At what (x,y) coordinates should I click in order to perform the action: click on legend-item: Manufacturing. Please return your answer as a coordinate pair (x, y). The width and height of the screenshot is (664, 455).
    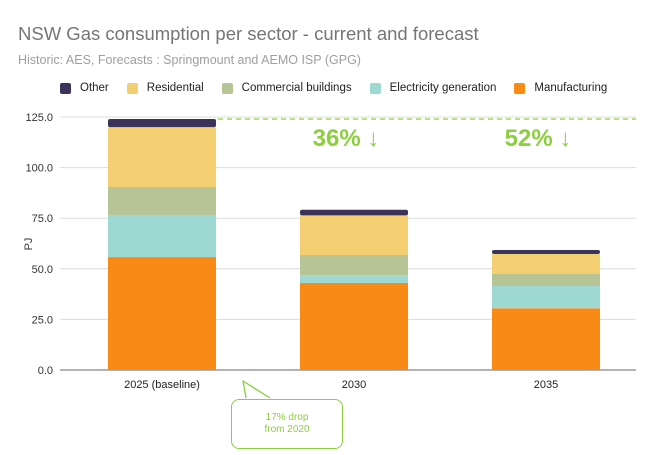
    Looking at the image, I should click on (560, 88).